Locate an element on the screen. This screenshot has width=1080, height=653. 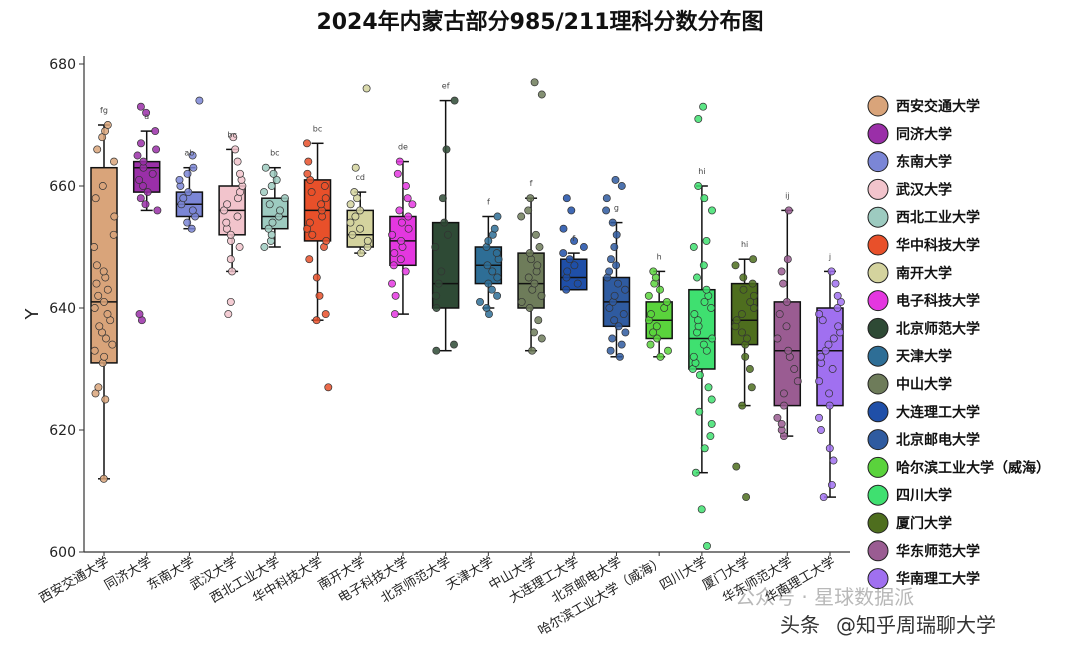
significance-label: f is located at coordinates (531, 183).